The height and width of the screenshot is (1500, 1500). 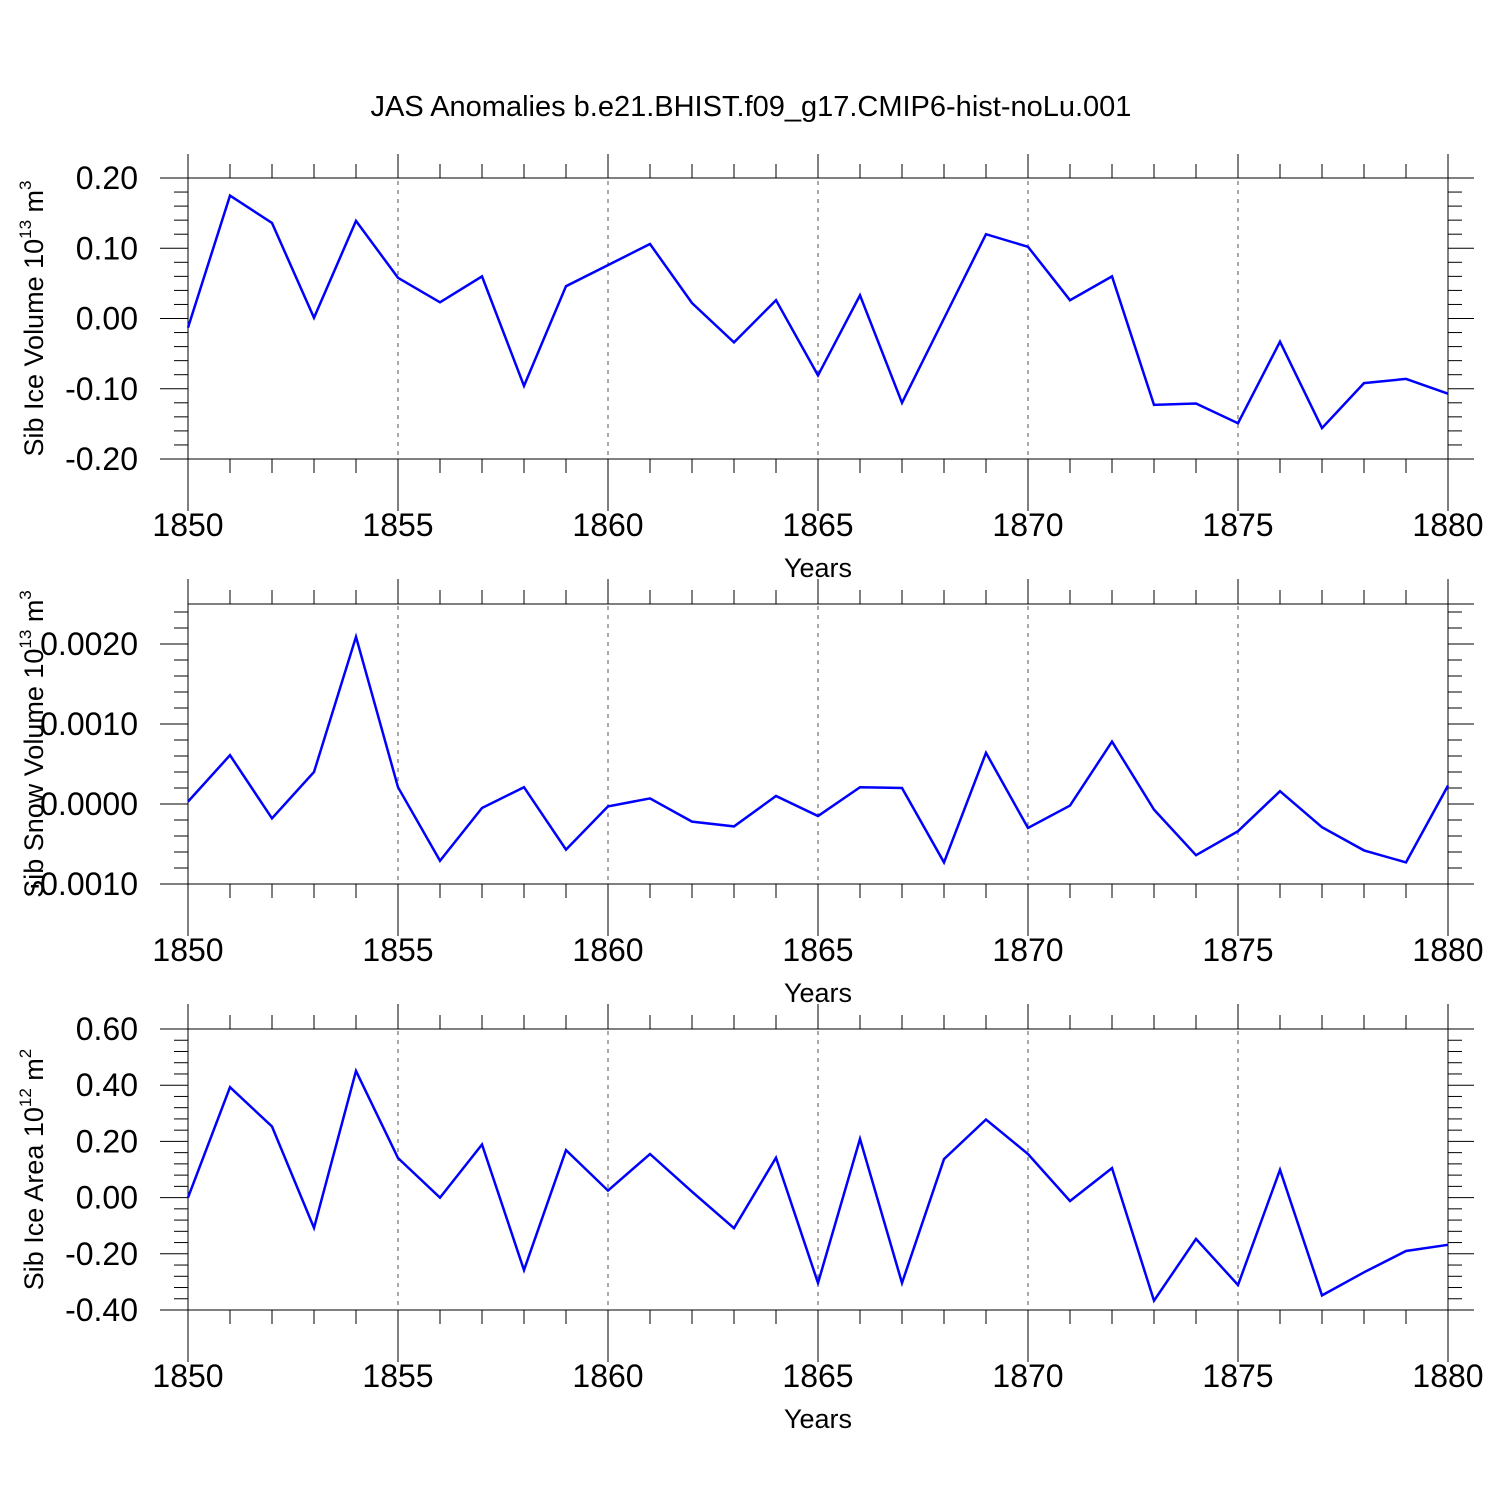 What do you see at coordinates (89, 644) in the screenshot?
I see `y-tick-label: 0.0020` at bounding box center [89, 644].